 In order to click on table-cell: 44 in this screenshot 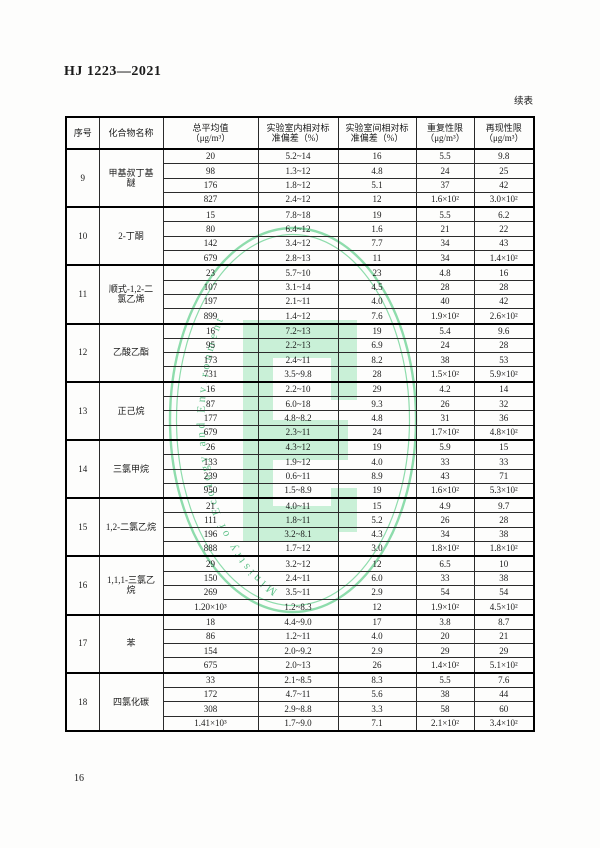, I will do `click(504, 694)`.